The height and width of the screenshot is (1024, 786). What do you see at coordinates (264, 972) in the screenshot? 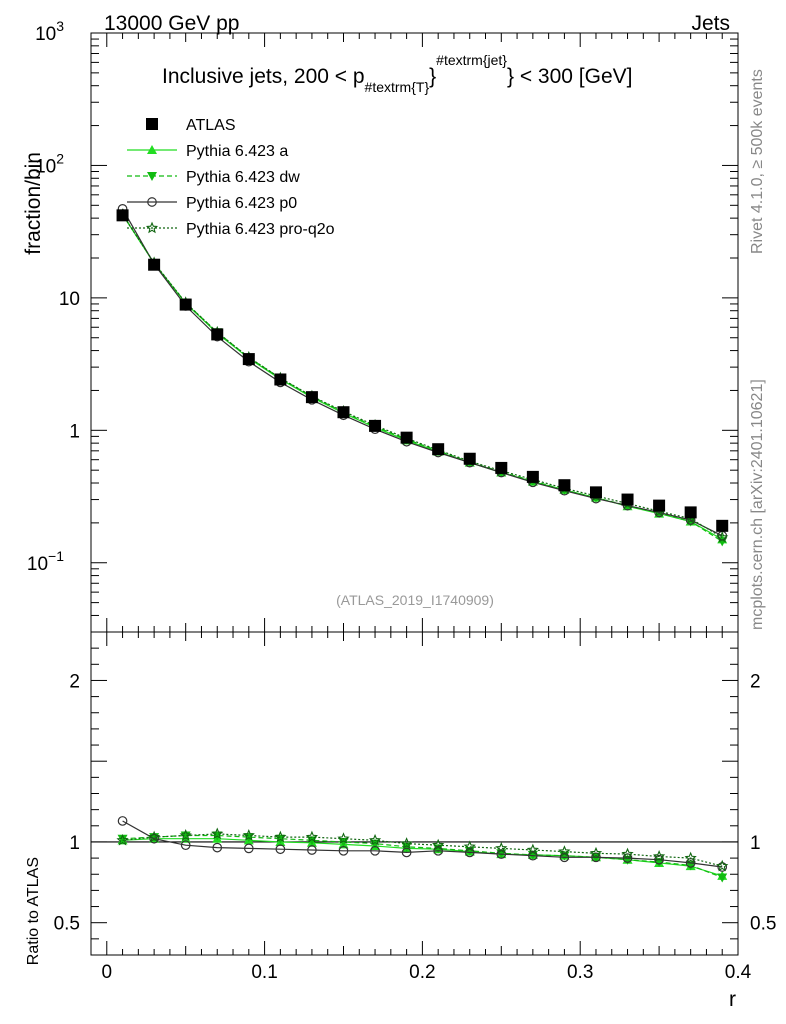
I see `x-tick-label: 0.1` at bounding box center [264, 972].